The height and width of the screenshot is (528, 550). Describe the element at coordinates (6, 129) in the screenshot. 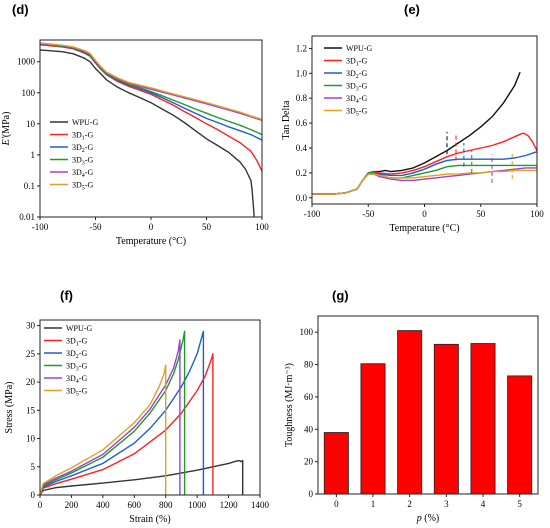

I see `y-axis-title: E'(MPa)` at that location.